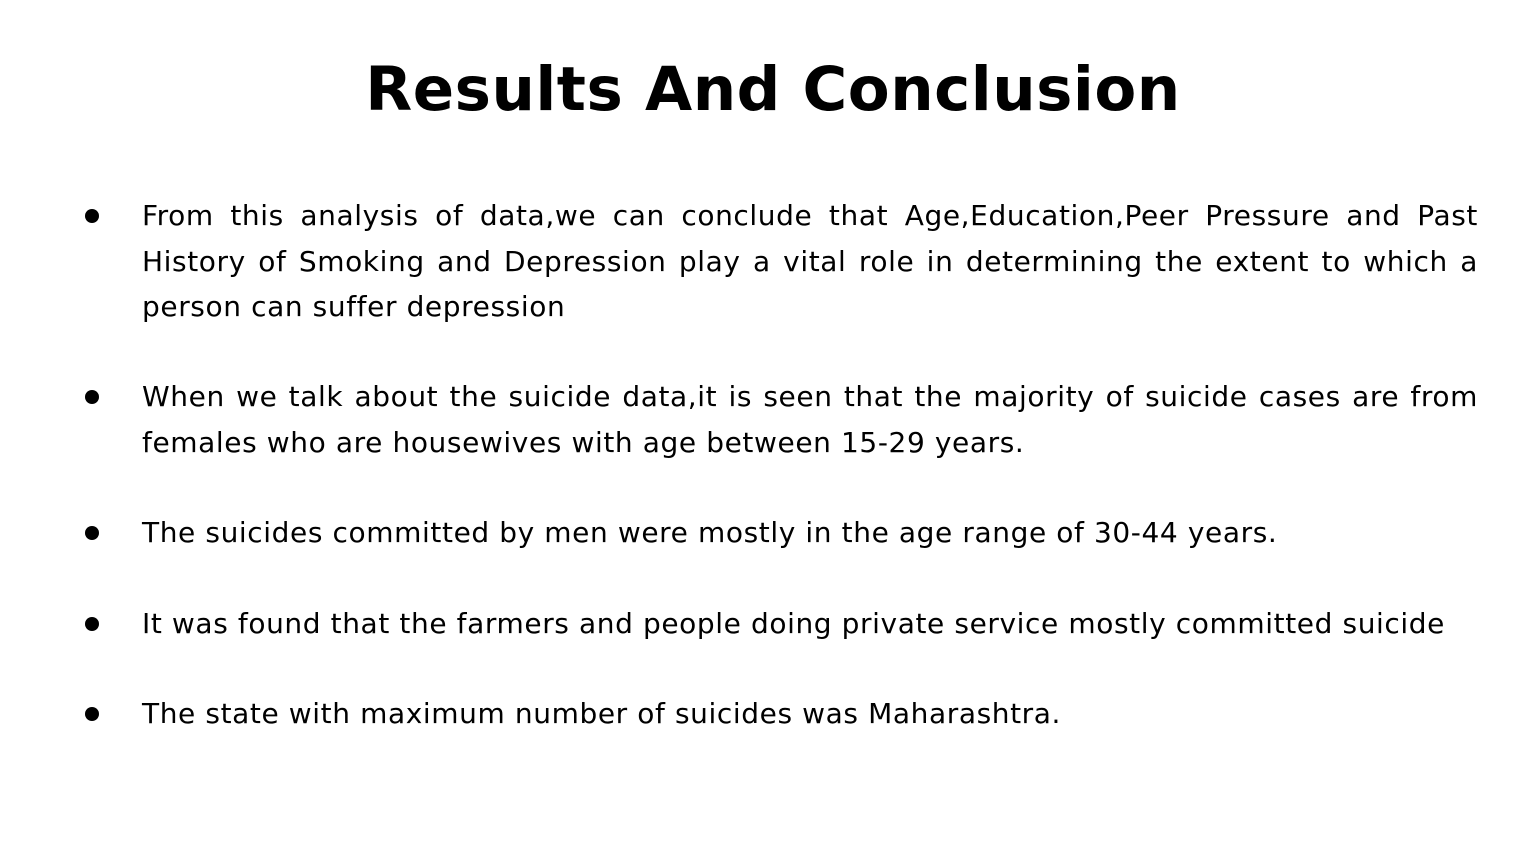 The image size is (1536, 851). I want to click on slide-title: Results And Conclusion, so click(773, 89).